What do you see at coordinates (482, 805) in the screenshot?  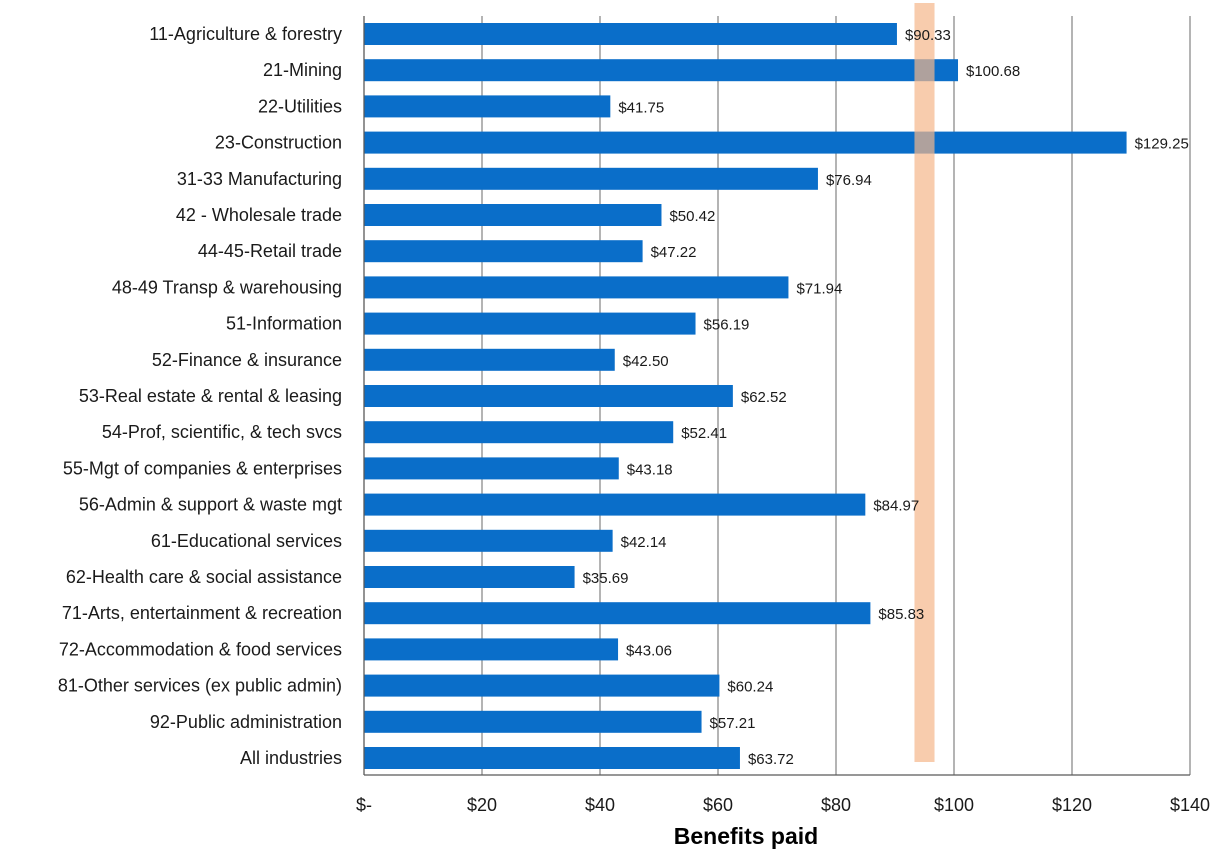 I see `x-tick-label-1: $20` at bounding box center [482, 805].